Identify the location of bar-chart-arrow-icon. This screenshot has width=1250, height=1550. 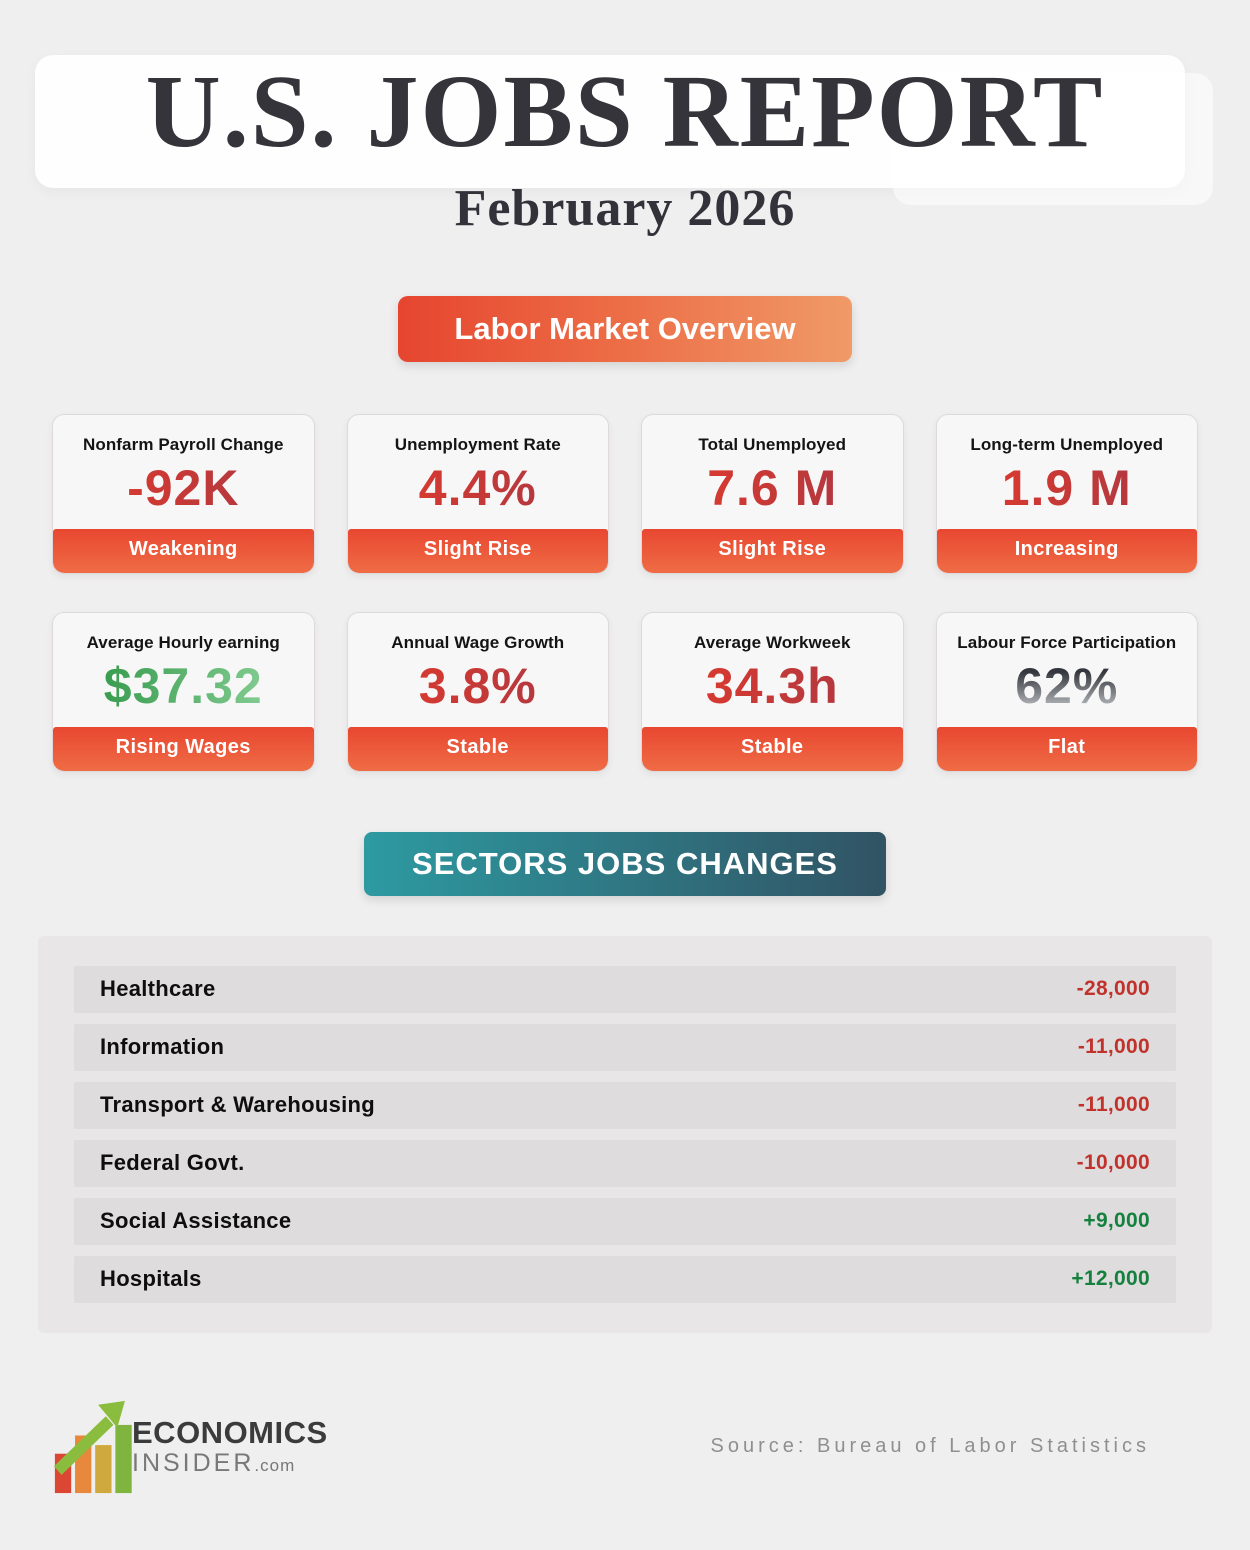
(92, 1446).